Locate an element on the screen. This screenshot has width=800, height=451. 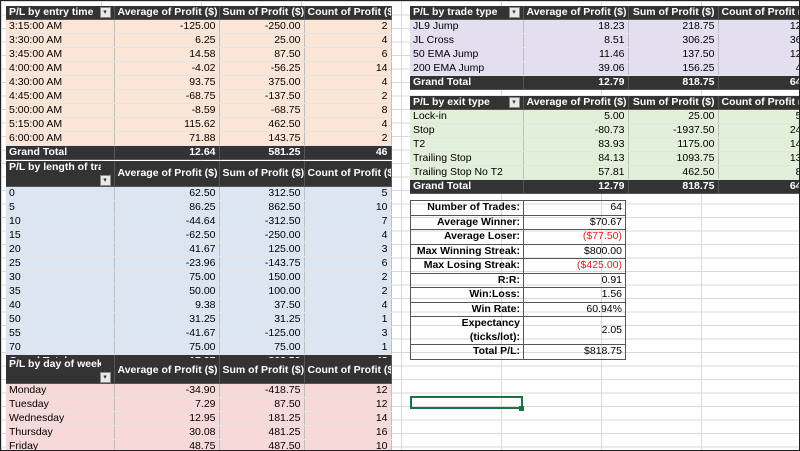
value-cell: -125.00 is located at coordinates (262, 333).